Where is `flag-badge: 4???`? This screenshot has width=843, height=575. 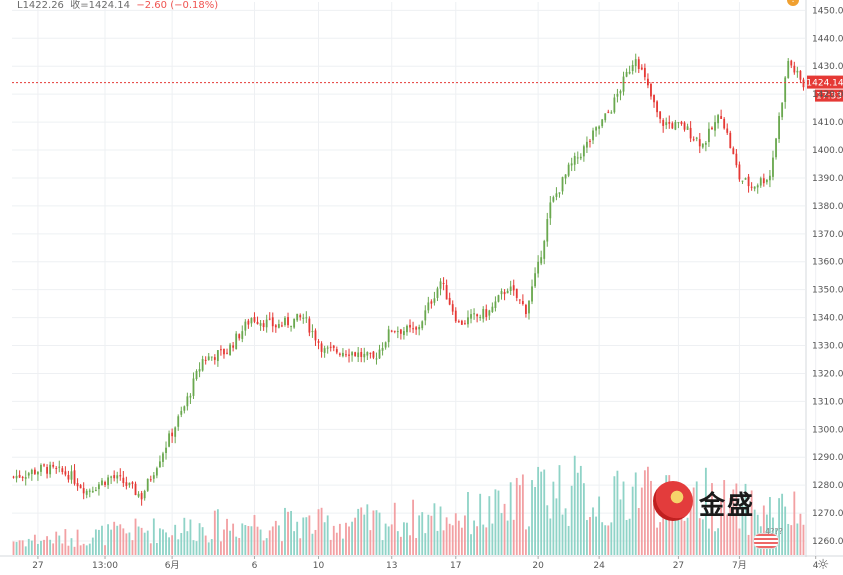 flag-badge: 4??? is located at coordinates (768, 540).